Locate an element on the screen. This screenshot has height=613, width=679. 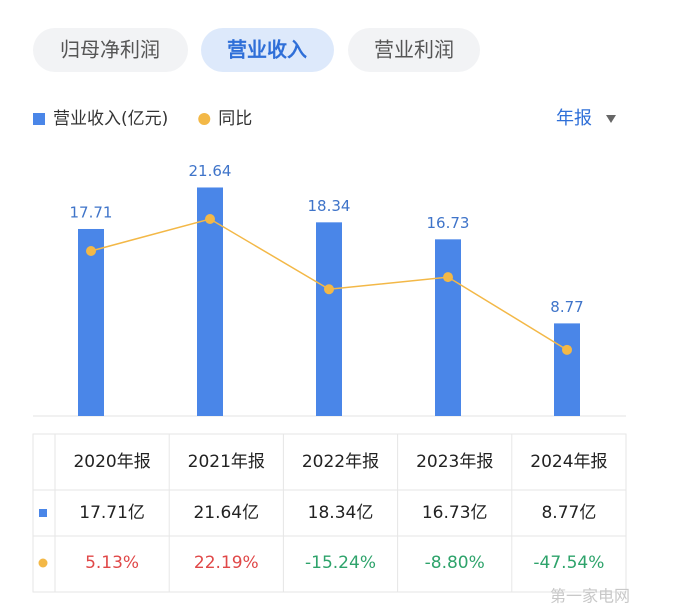
data-label: 8.77 is located at coordinates (566, 307).